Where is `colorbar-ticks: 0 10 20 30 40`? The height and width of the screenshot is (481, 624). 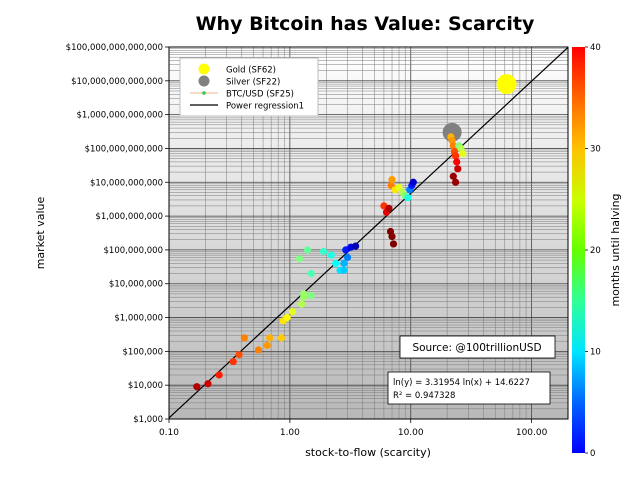 colorbar-ticks: 0 10 20 30 40 is located at coordinates (593, 251).